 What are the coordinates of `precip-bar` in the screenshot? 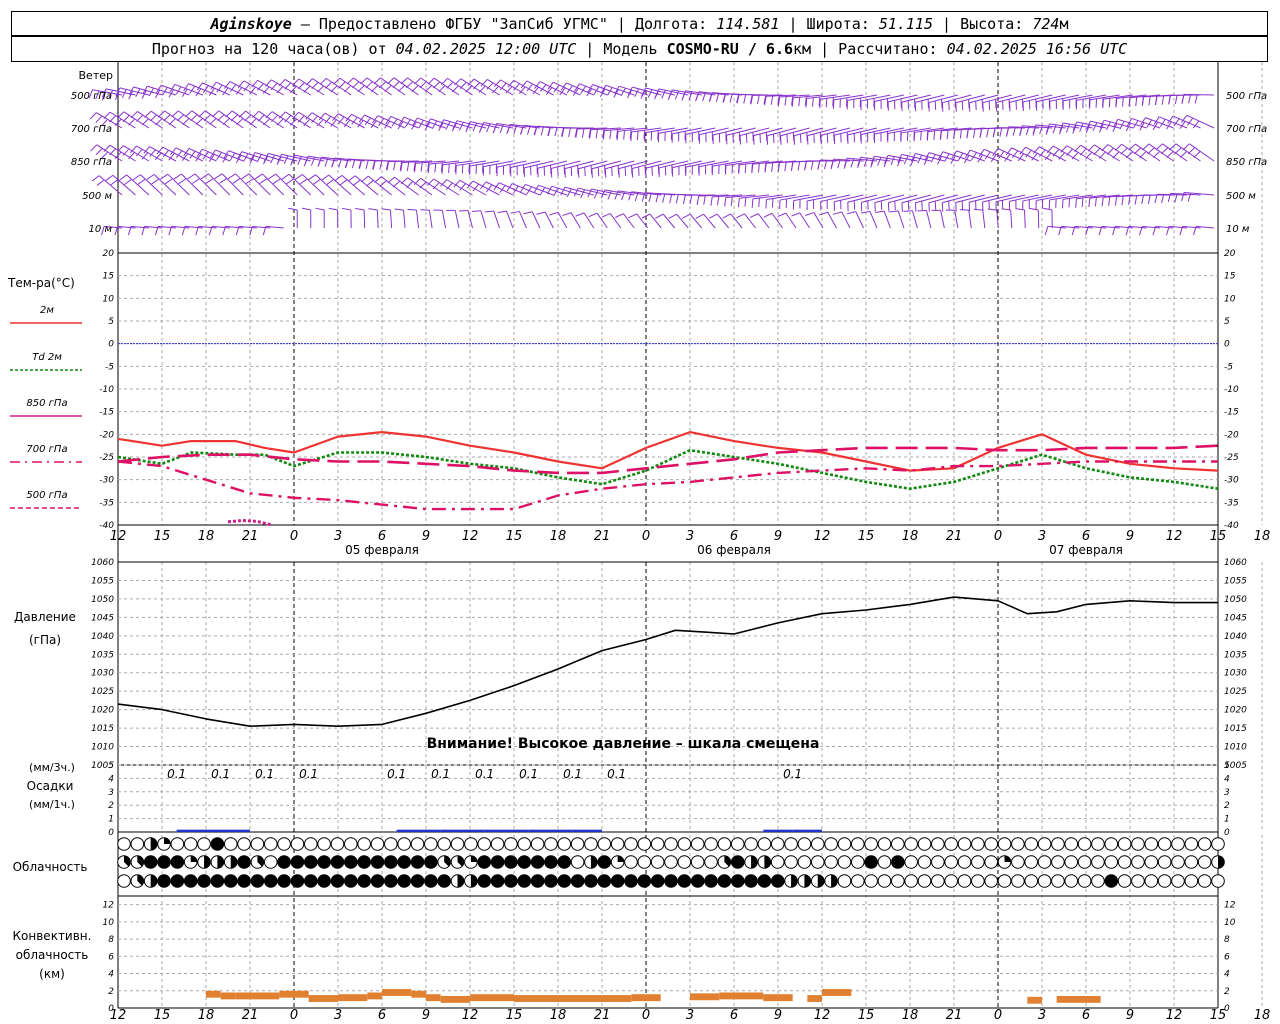 It's located at (778, 830).